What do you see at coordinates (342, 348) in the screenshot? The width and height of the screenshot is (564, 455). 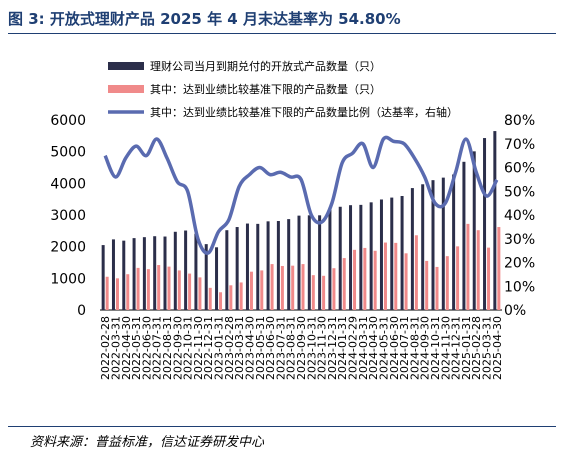 I see `x-tick-label: 2024-01-31` at bounding box center [342, 348].